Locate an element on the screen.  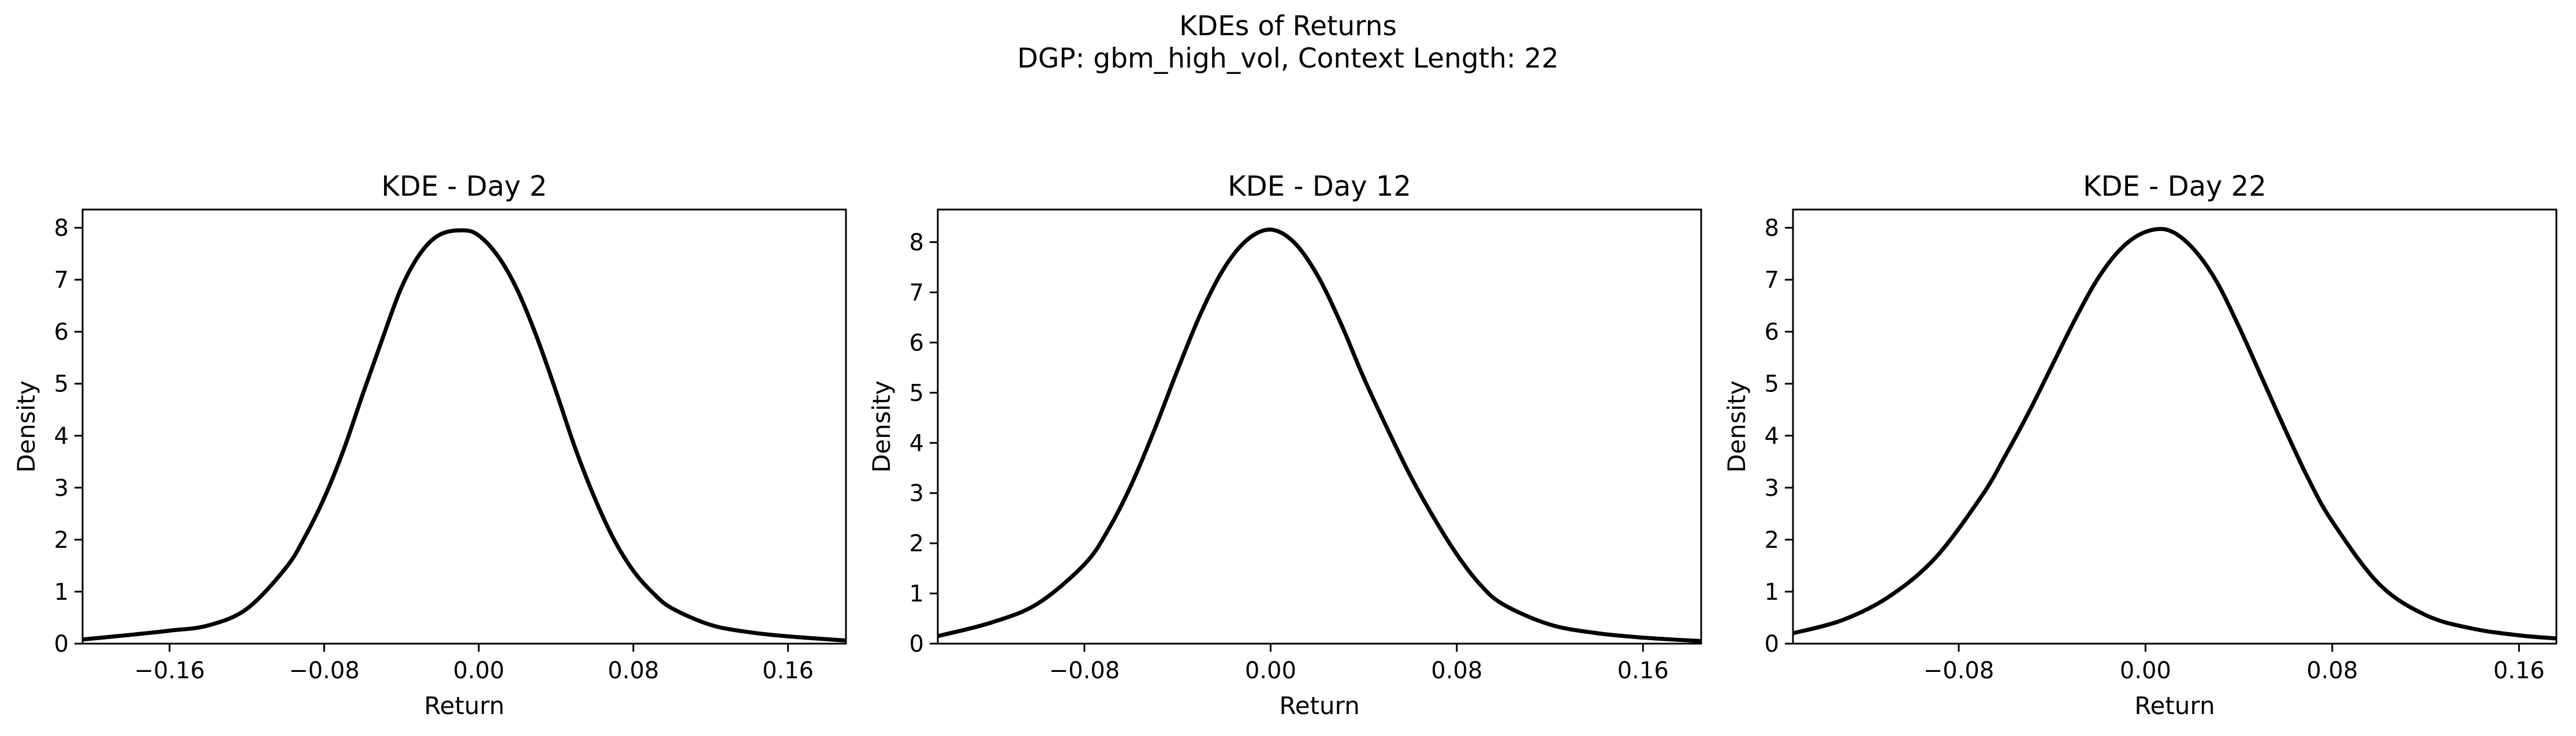
subplot-title: KDE - Day 2 is located at coordinates (464, 186).